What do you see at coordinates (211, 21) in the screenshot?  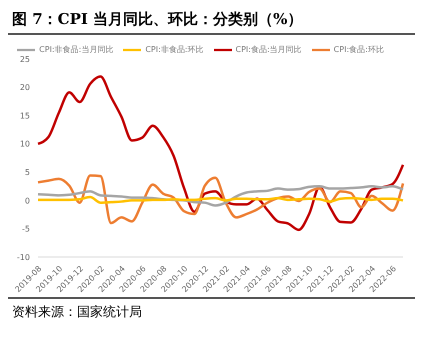 I see `chart-title: 图 7：CPI 当月同比、环比：分类别（%）` at bounding box center [211, 21].